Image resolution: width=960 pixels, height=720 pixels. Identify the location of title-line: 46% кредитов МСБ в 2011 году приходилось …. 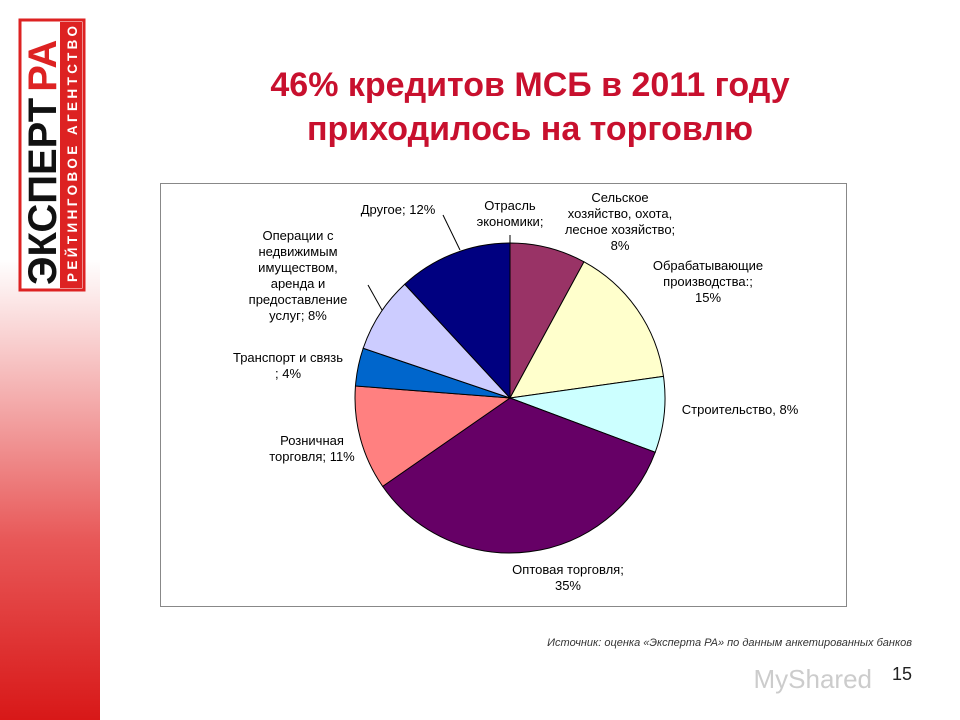
(529, 107).